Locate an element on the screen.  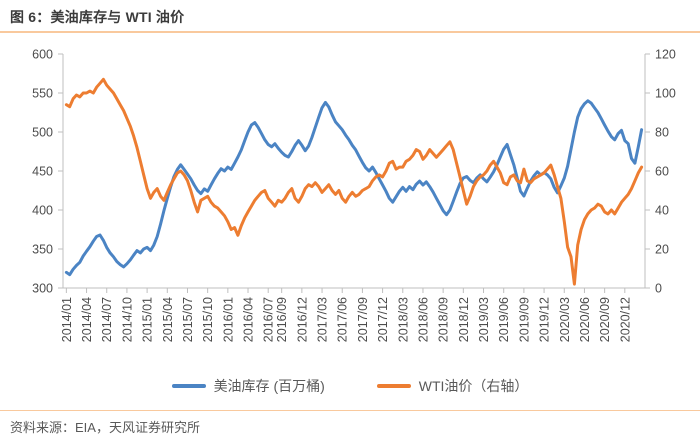
y-tick-label: 100 is located at coordinates (665, 94).